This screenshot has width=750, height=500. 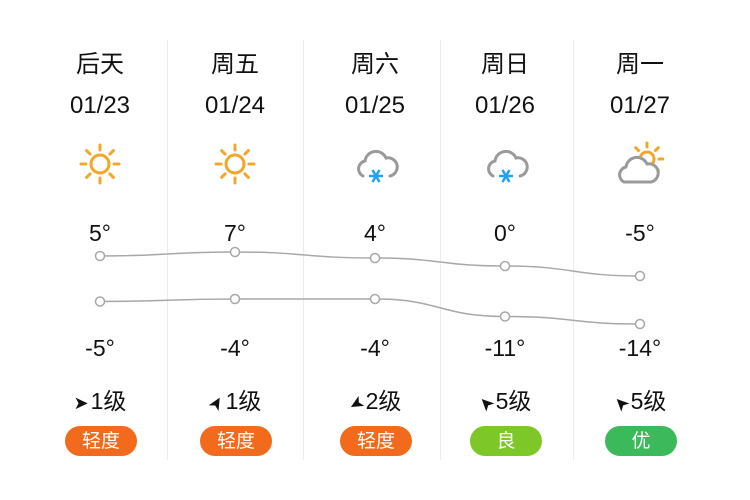 What do you see at coordinates (375, 233) in the screenshot?
I see `high-temp: 4°` at bounding box center [375, 233].